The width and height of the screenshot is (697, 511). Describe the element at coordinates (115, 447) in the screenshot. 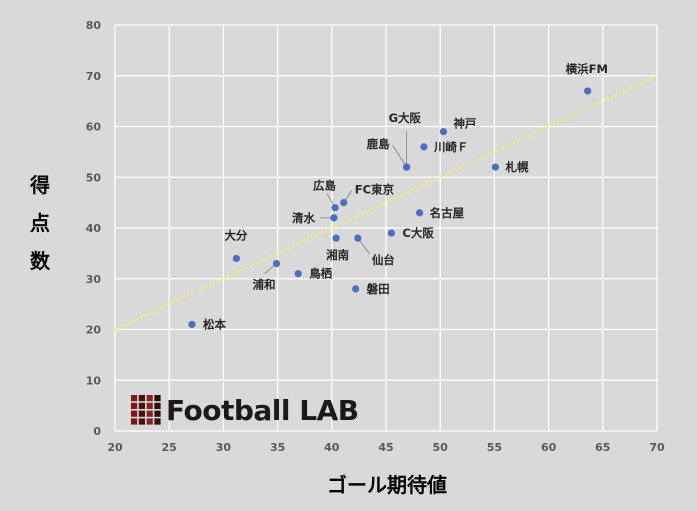

I see `x-tick-label: 20` at that location.